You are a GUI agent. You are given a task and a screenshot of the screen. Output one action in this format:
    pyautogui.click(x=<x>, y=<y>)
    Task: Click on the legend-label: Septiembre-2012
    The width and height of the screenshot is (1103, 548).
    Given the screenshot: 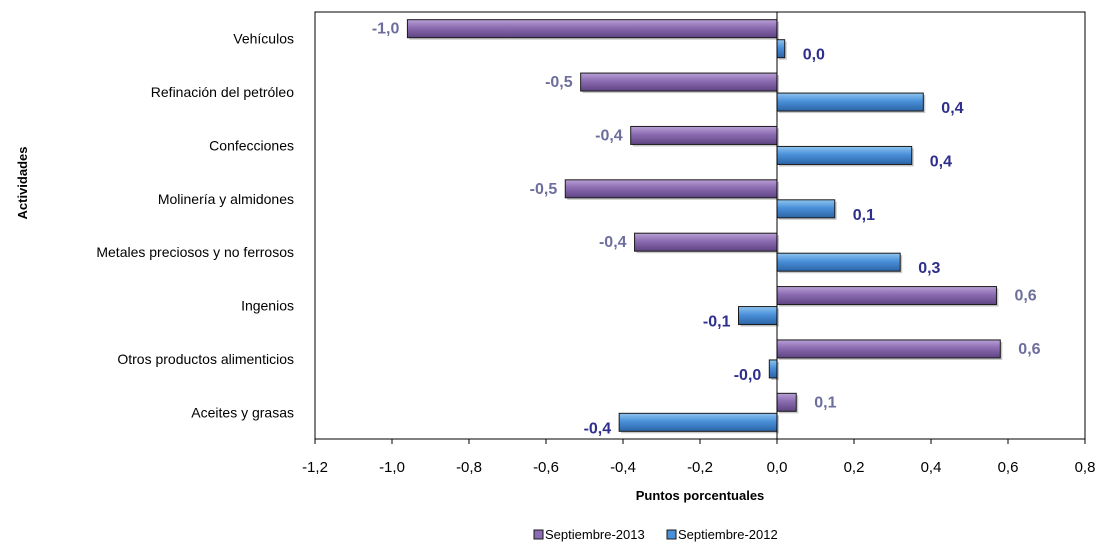 What is the action you would take?
    pyautogui.click(x=728, y=534)
    